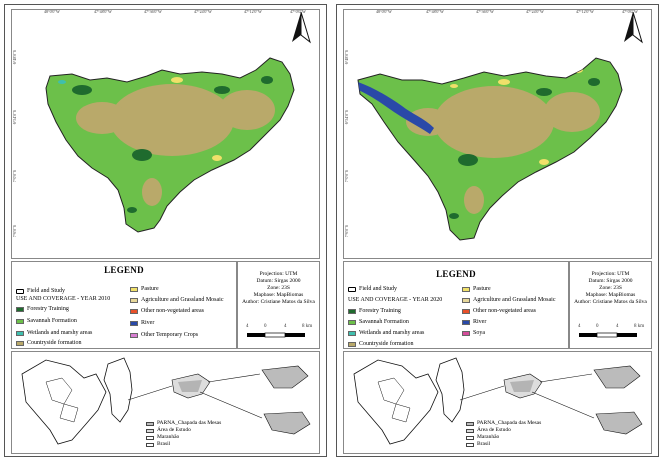 The height and width of the screenshot is (461, 663). What do you see at coordinates (473, 333) in the screenshot?
I see `legend-item: Soya` at bounding box center [473, 333].